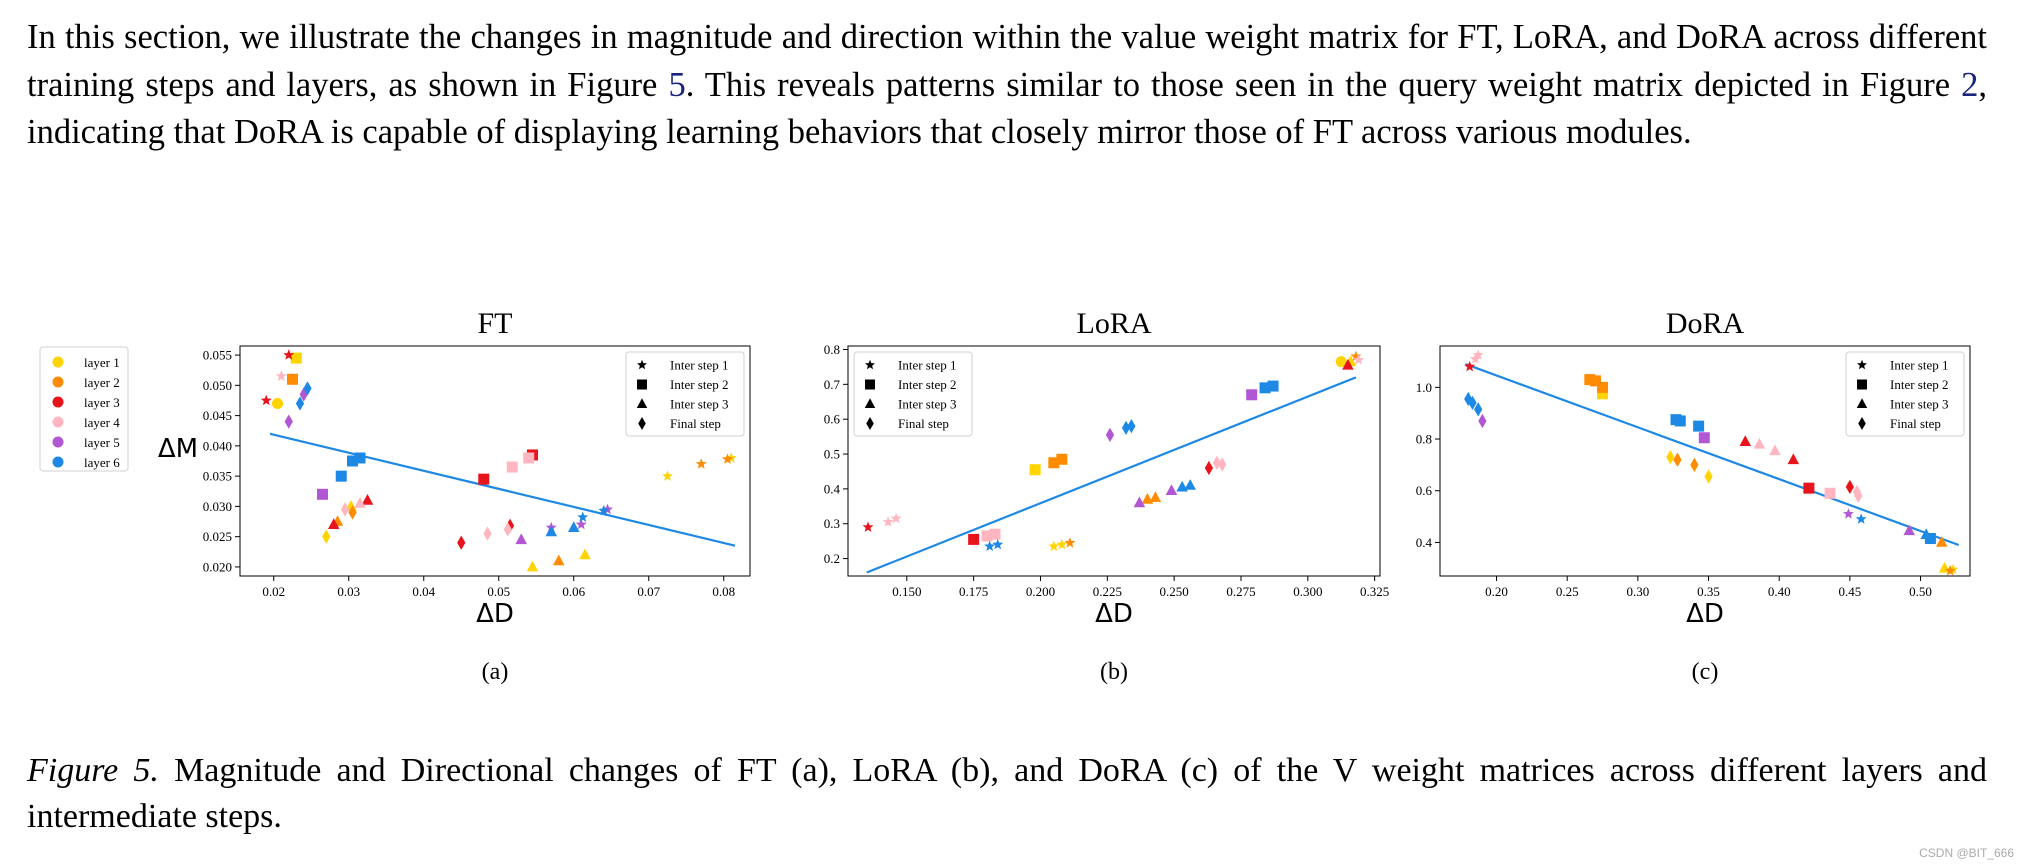 This screenshot has width=2026, height=866. Describe the element at coordinates (217, 355) in the screenshot. I see `y-tick-label: 0.055` at that location.